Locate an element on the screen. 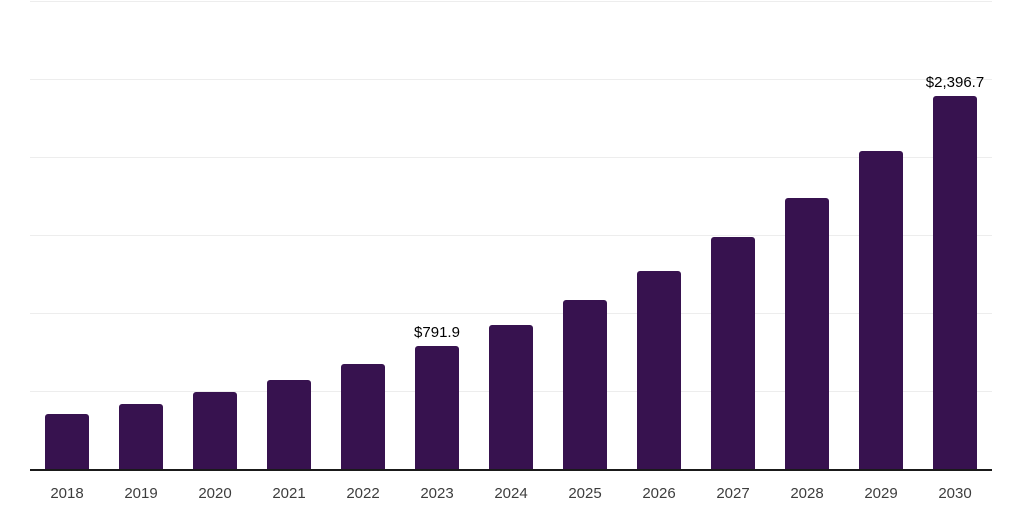  bar-2026 is located at coordinates (659, 370).